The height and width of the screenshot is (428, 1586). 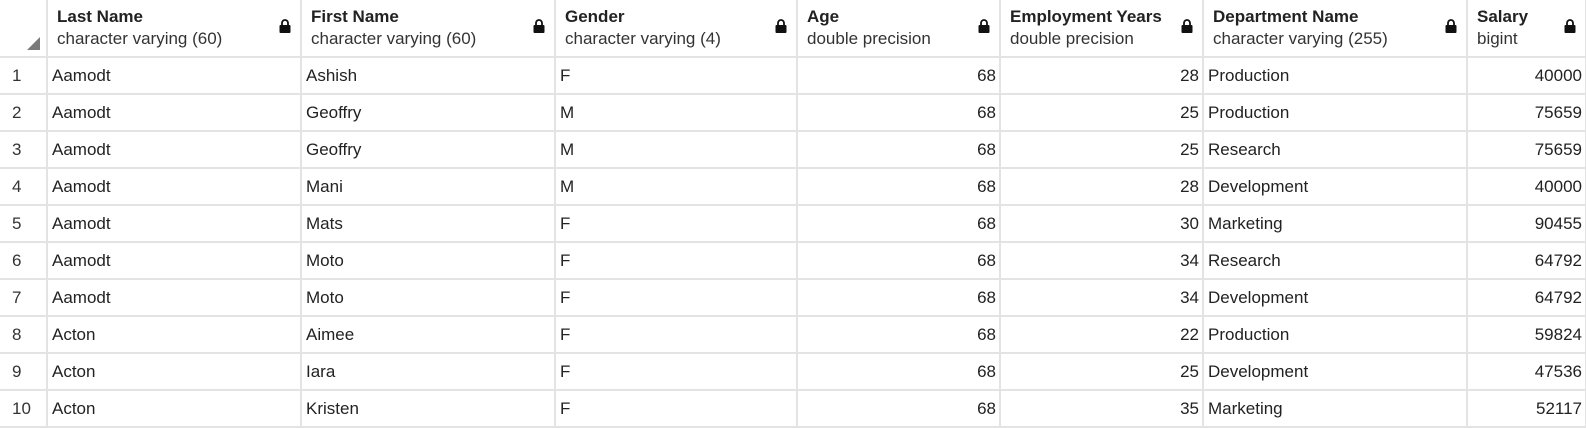 What do you see at coordinates (24, 409) in the screenshot?
I see `row-number: 10` at bounding box center [24, 409].